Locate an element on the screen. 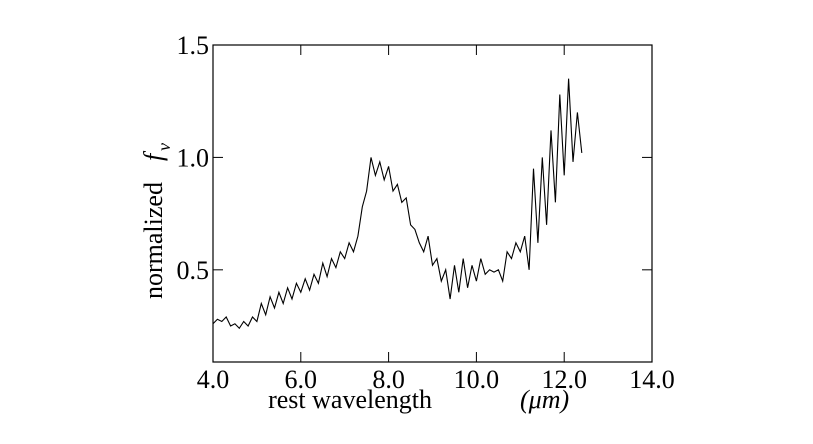  x-axis-unit: (μm) is located at coordinates (544, 399).